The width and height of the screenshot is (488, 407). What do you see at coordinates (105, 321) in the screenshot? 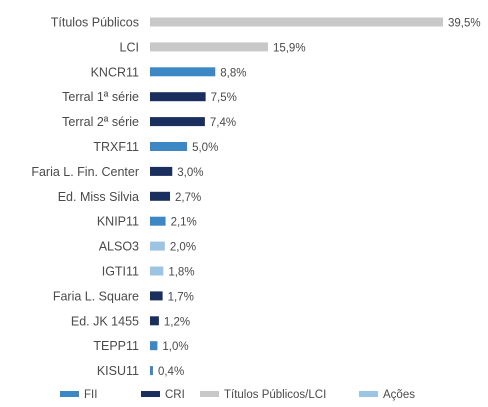
I see `category-label-ed-jk-1455: Ed. JK 1455` at bounding box center [105, 321].